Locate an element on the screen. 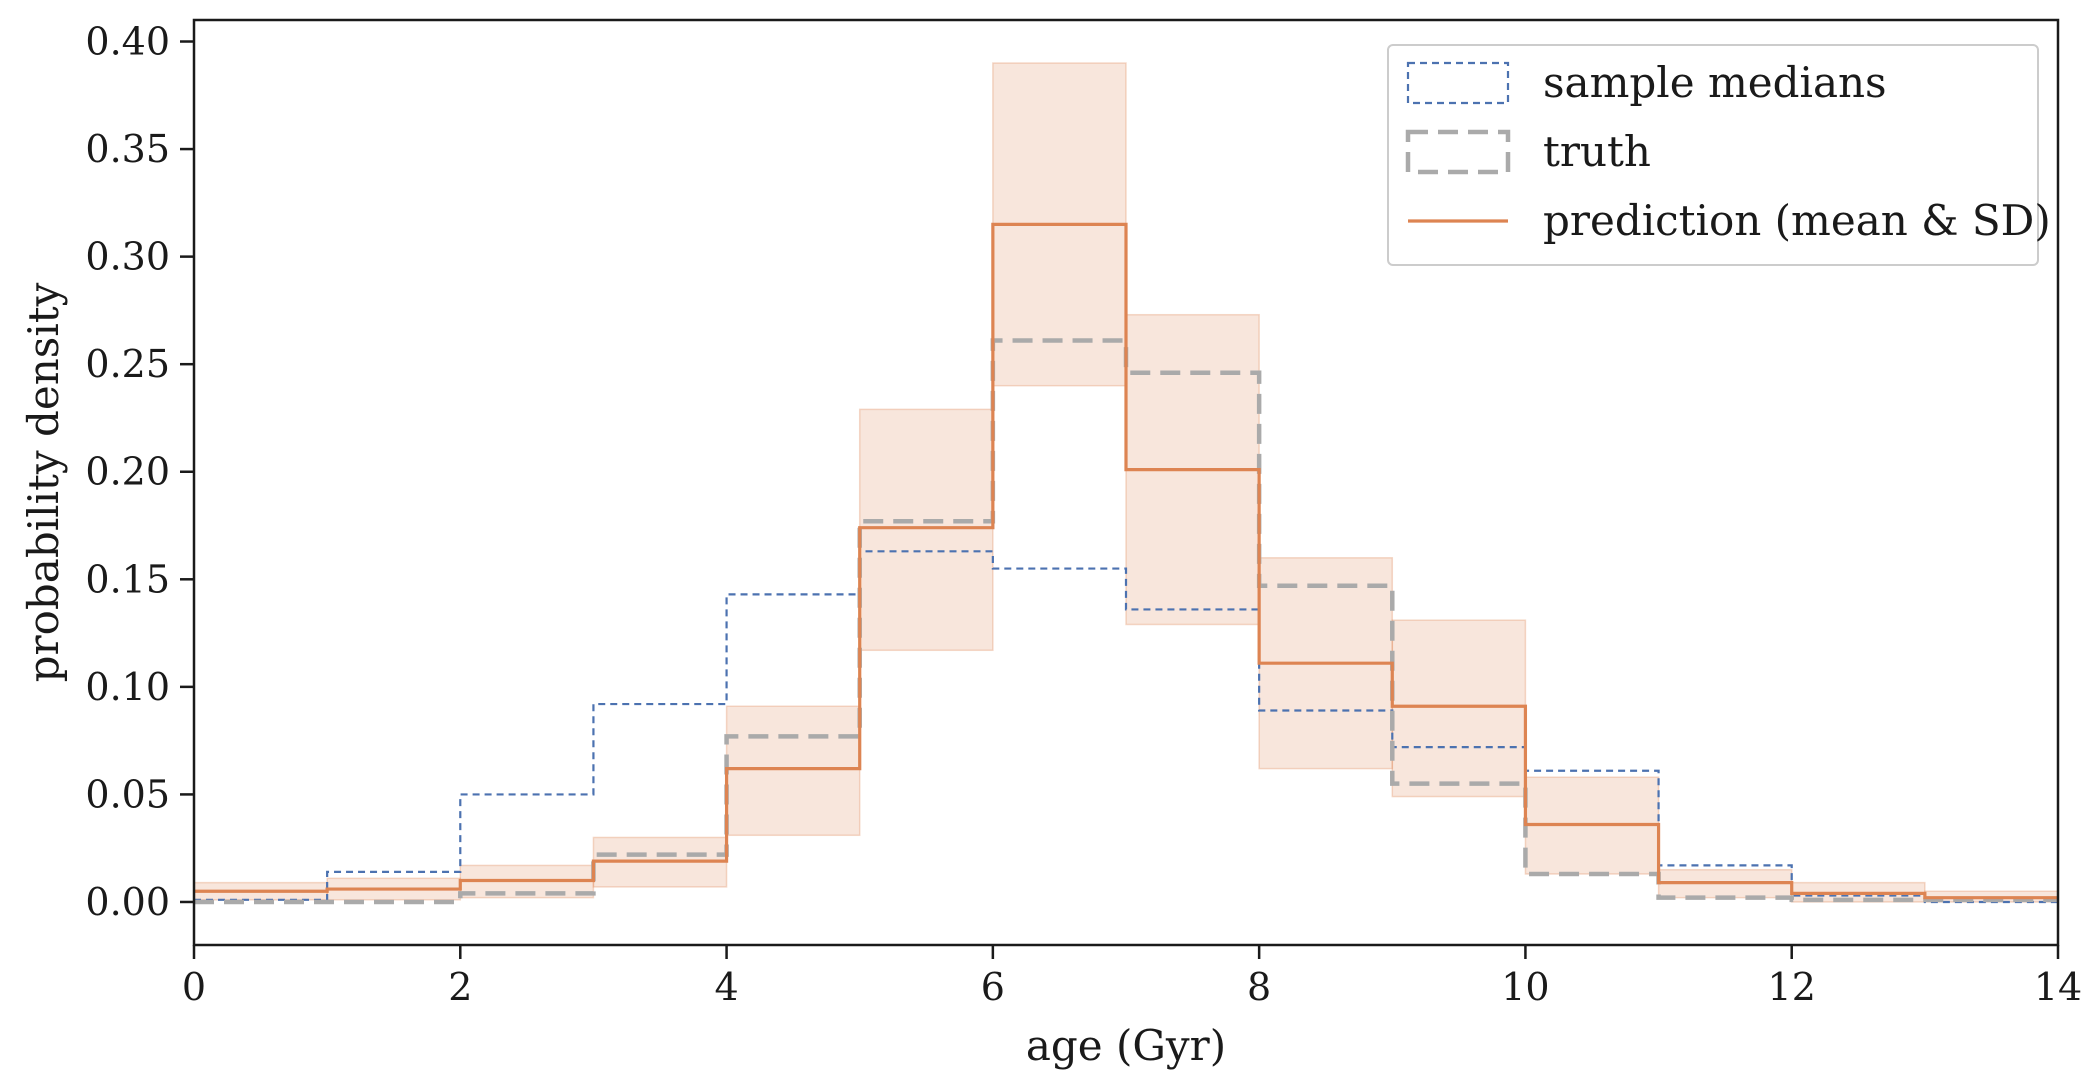  x-axis: 0 2 4 6 8 10 12 14 is located at coordinates (1132, 977).